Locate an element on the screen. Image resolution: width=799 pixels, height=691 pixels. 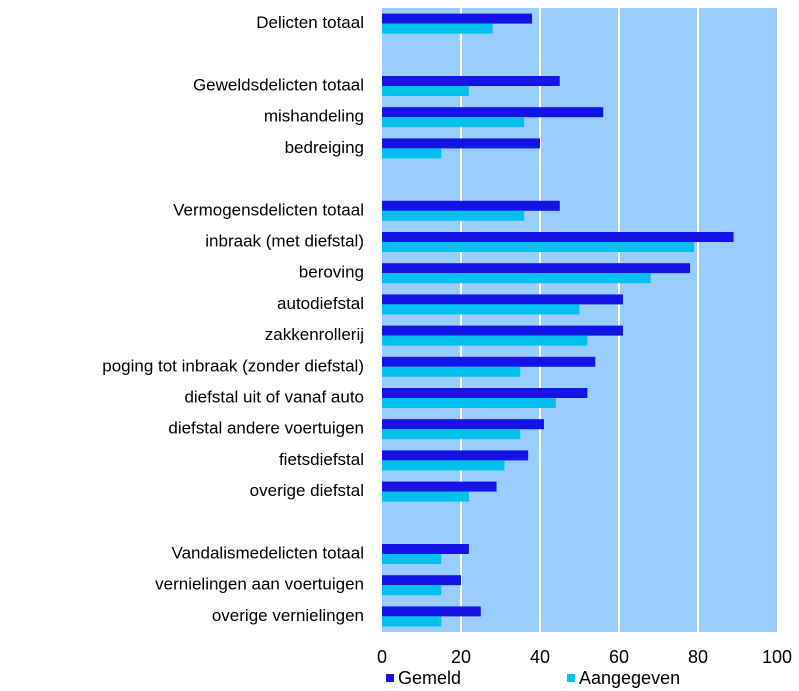
x-tick-label: 100 is located at coordinates (777, 657).